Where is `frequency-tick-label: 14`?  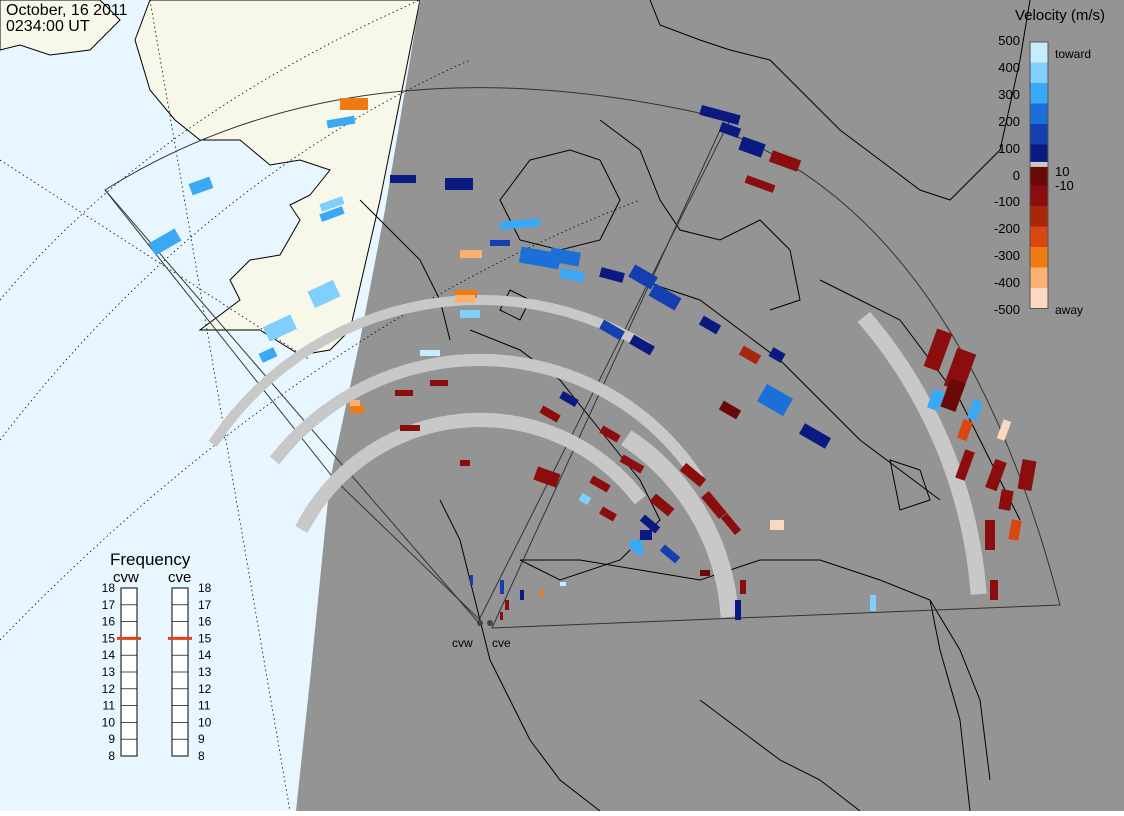
frequency-tick-label: 14 is located at coordinates (205, 655).